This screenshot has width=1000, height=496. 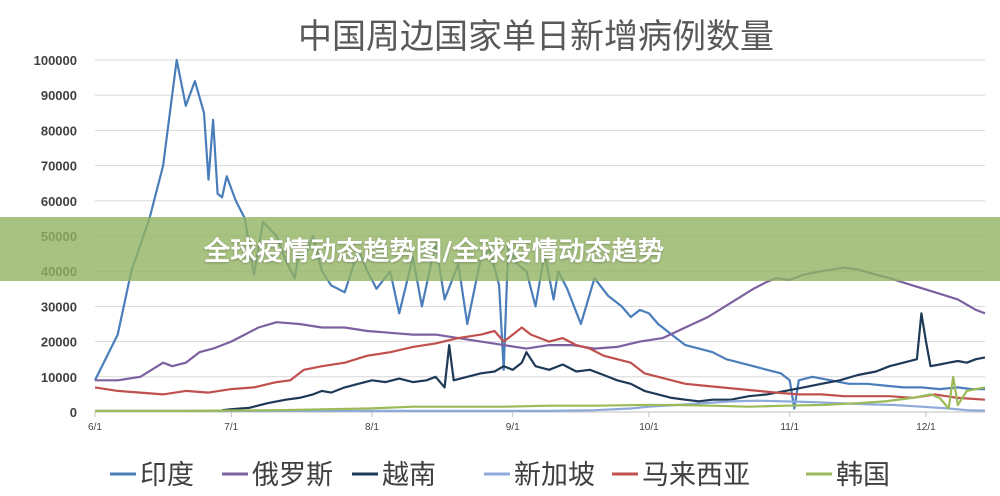 What do you see at coordinates (95, 427) in the screenshot?
I see `x-tick-label: 6/1` at bounding box center [95, 427].